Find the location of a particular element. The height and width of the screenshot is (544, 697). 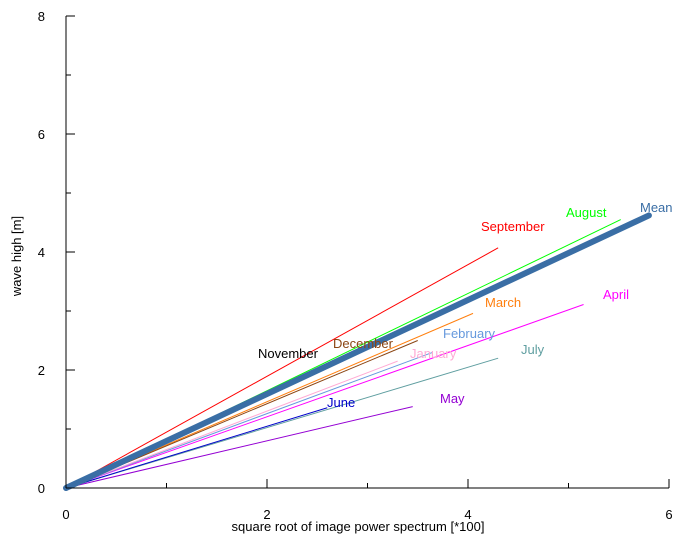

series-label-june: June is located at coordinates (341, 402).